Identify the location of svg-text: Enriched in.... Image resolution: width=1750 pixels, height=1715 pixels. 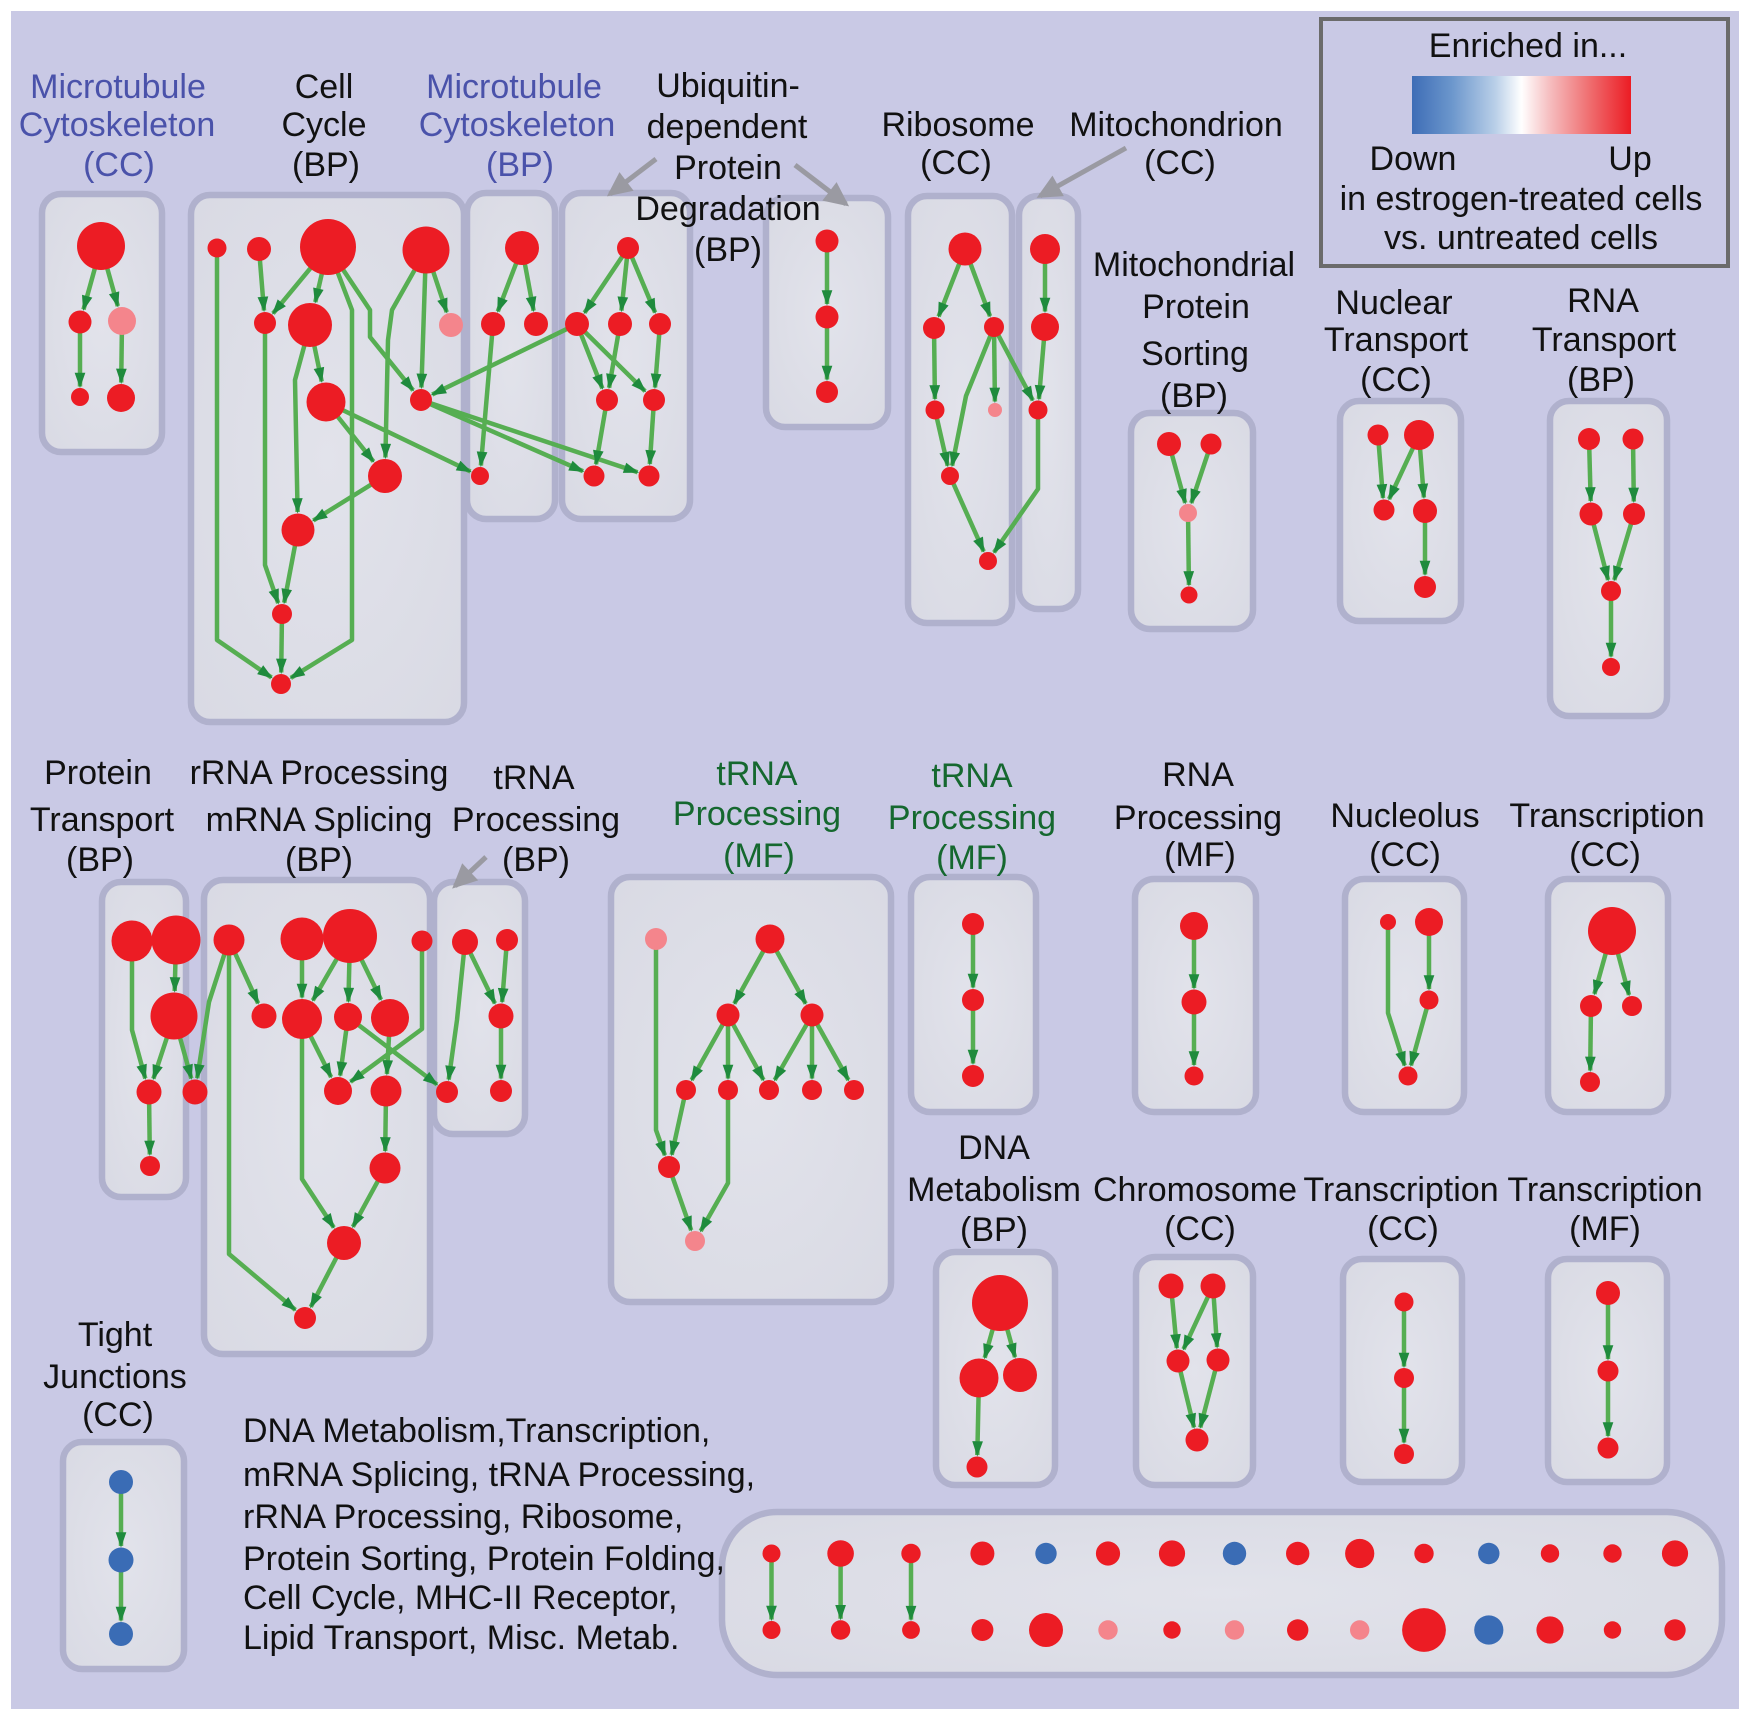
(1528, 46).